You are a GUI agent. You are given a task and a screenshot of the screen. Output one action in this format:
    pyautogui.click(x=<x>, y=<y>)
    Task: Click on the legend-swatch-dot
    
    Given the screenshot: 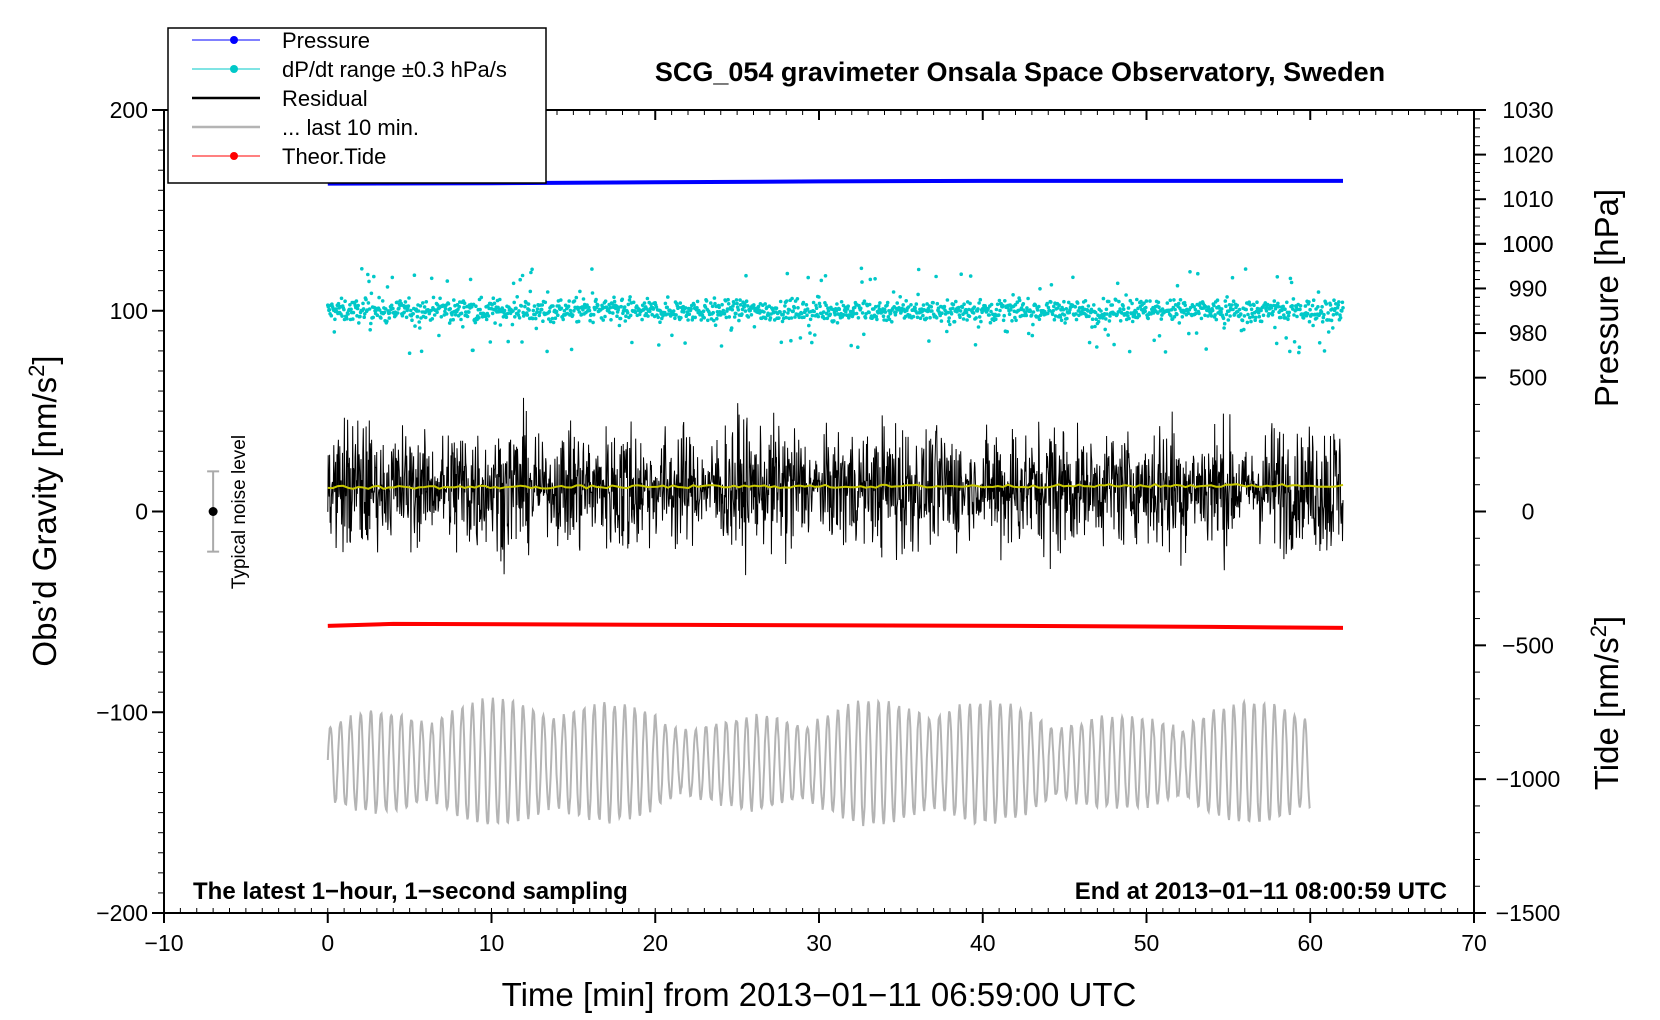 What is the action you would take?
    pyautogui.click(x=234, y=69)
    